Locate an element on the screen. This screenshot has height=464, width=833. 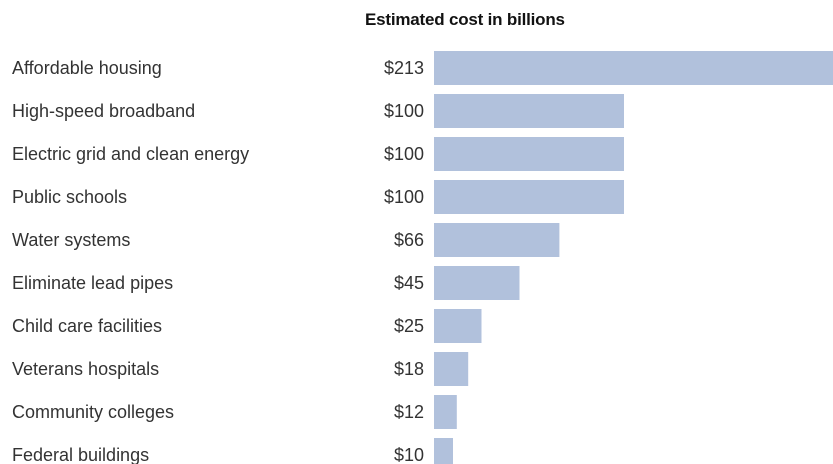
bar-row: Water systems $66 is located at coordinates (286, 240).